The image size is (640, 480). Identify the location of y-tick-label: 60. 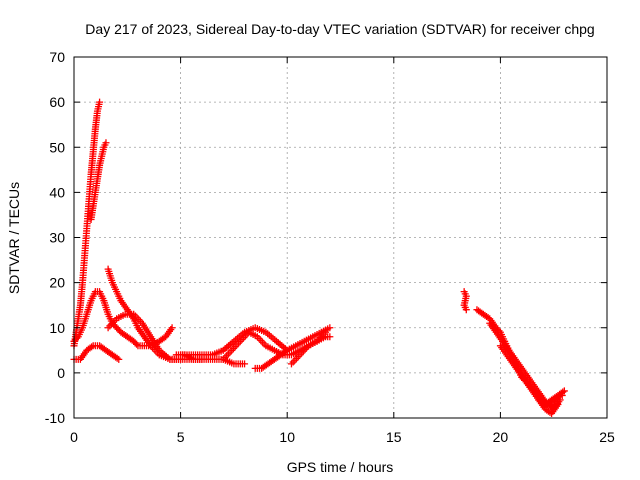
(57, 102).